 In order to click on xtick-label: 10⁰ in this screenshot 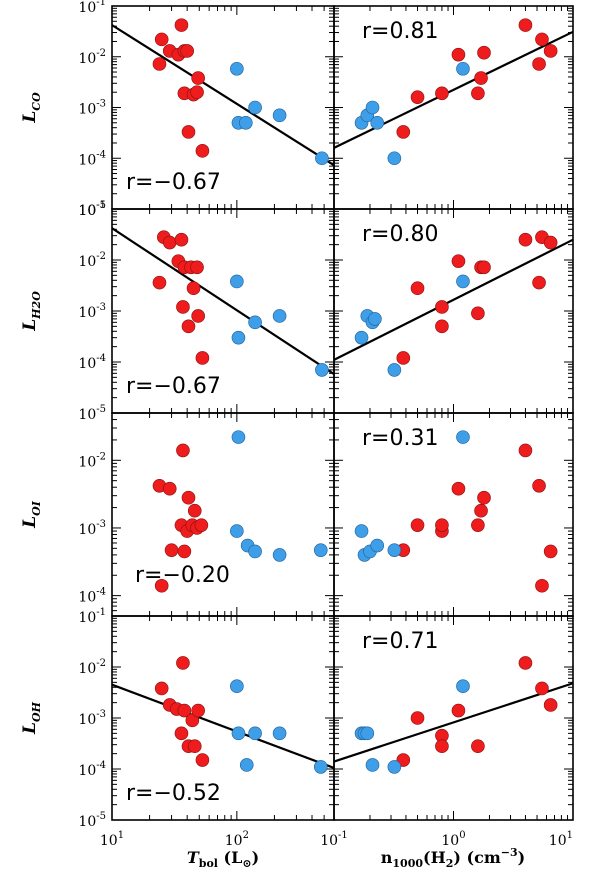, I will do `click(453, 839)`.